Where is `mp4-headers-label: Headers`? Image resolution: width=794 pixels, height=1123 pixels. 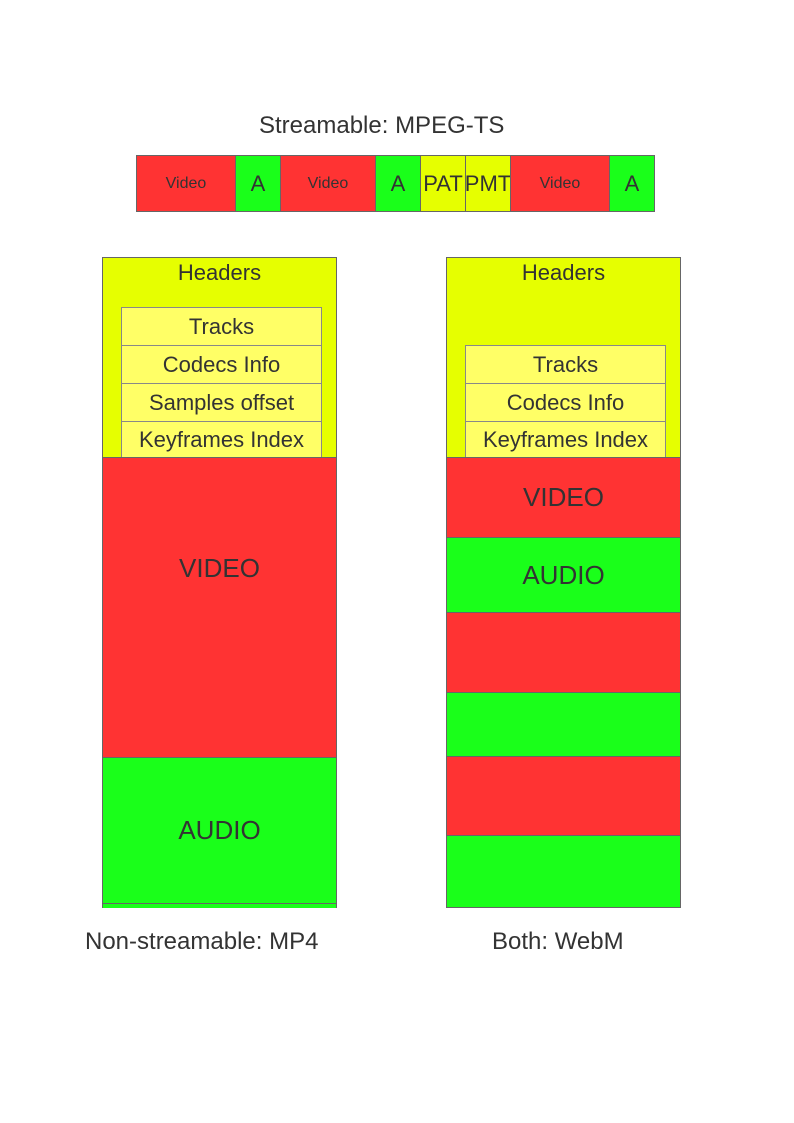
mp4-headers-label: Headers is located at coordinates (219, 272).